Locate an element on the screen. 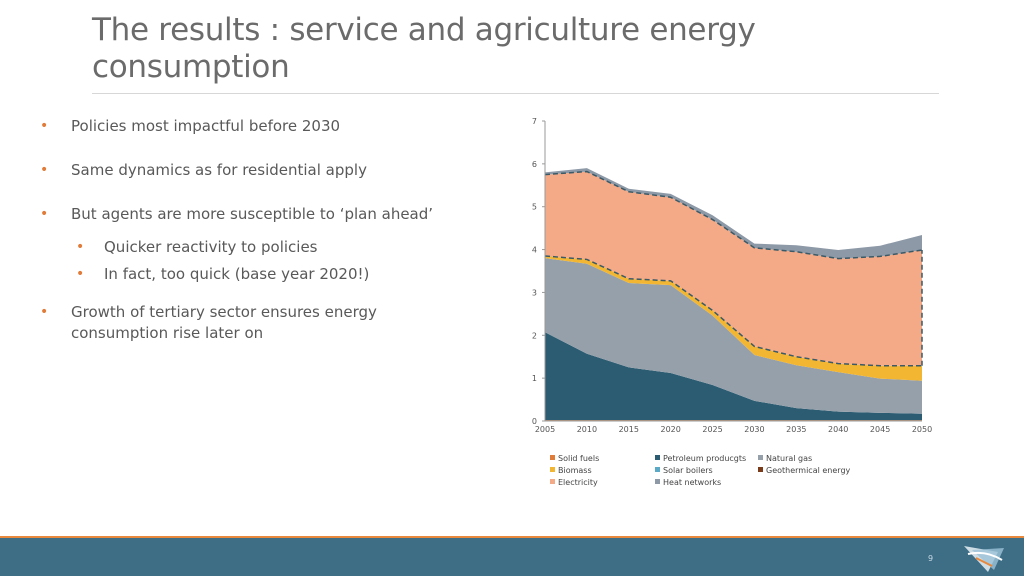 This screenshot has height=576, width=1024. legend-label: Geothermical energy is located at coordinates (808, 470).